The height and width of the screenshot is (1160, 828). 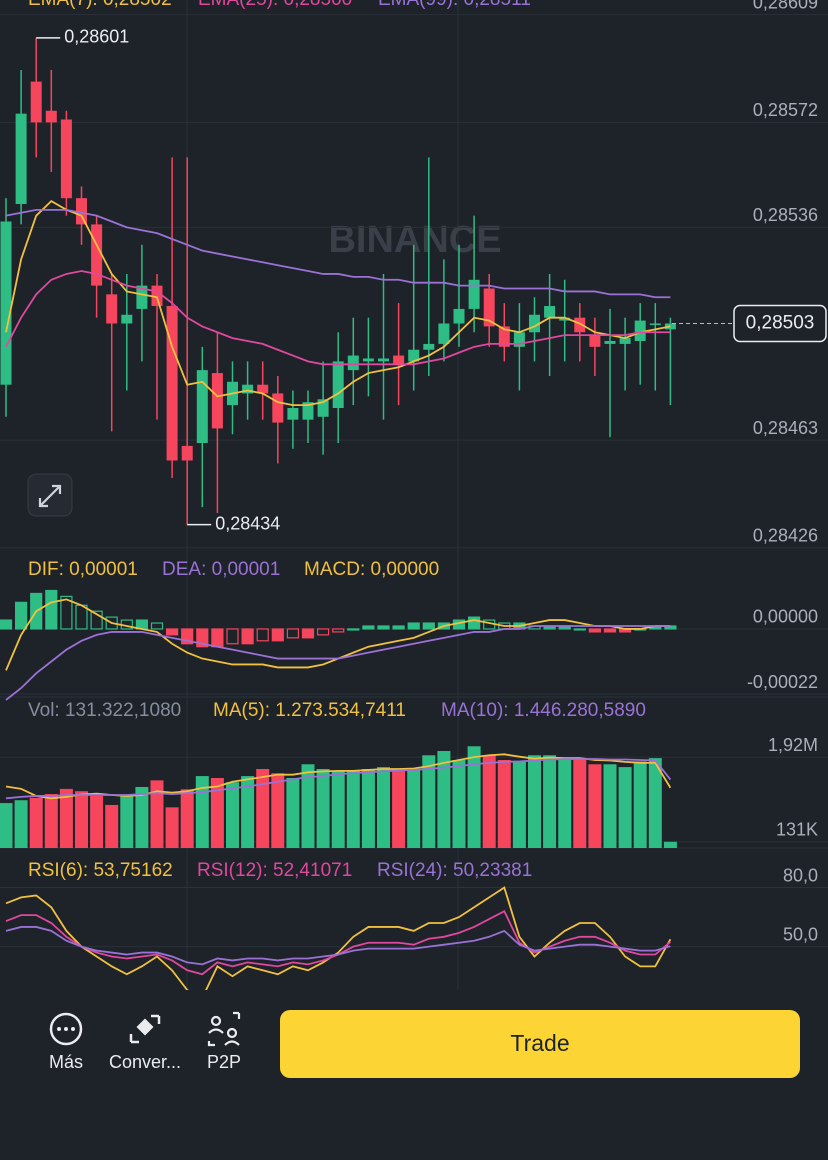 What do you see at coordinates (785, 6) in the screenshot?
I see `y-tick-label: 0,28609` at bounding box center [785, 6].